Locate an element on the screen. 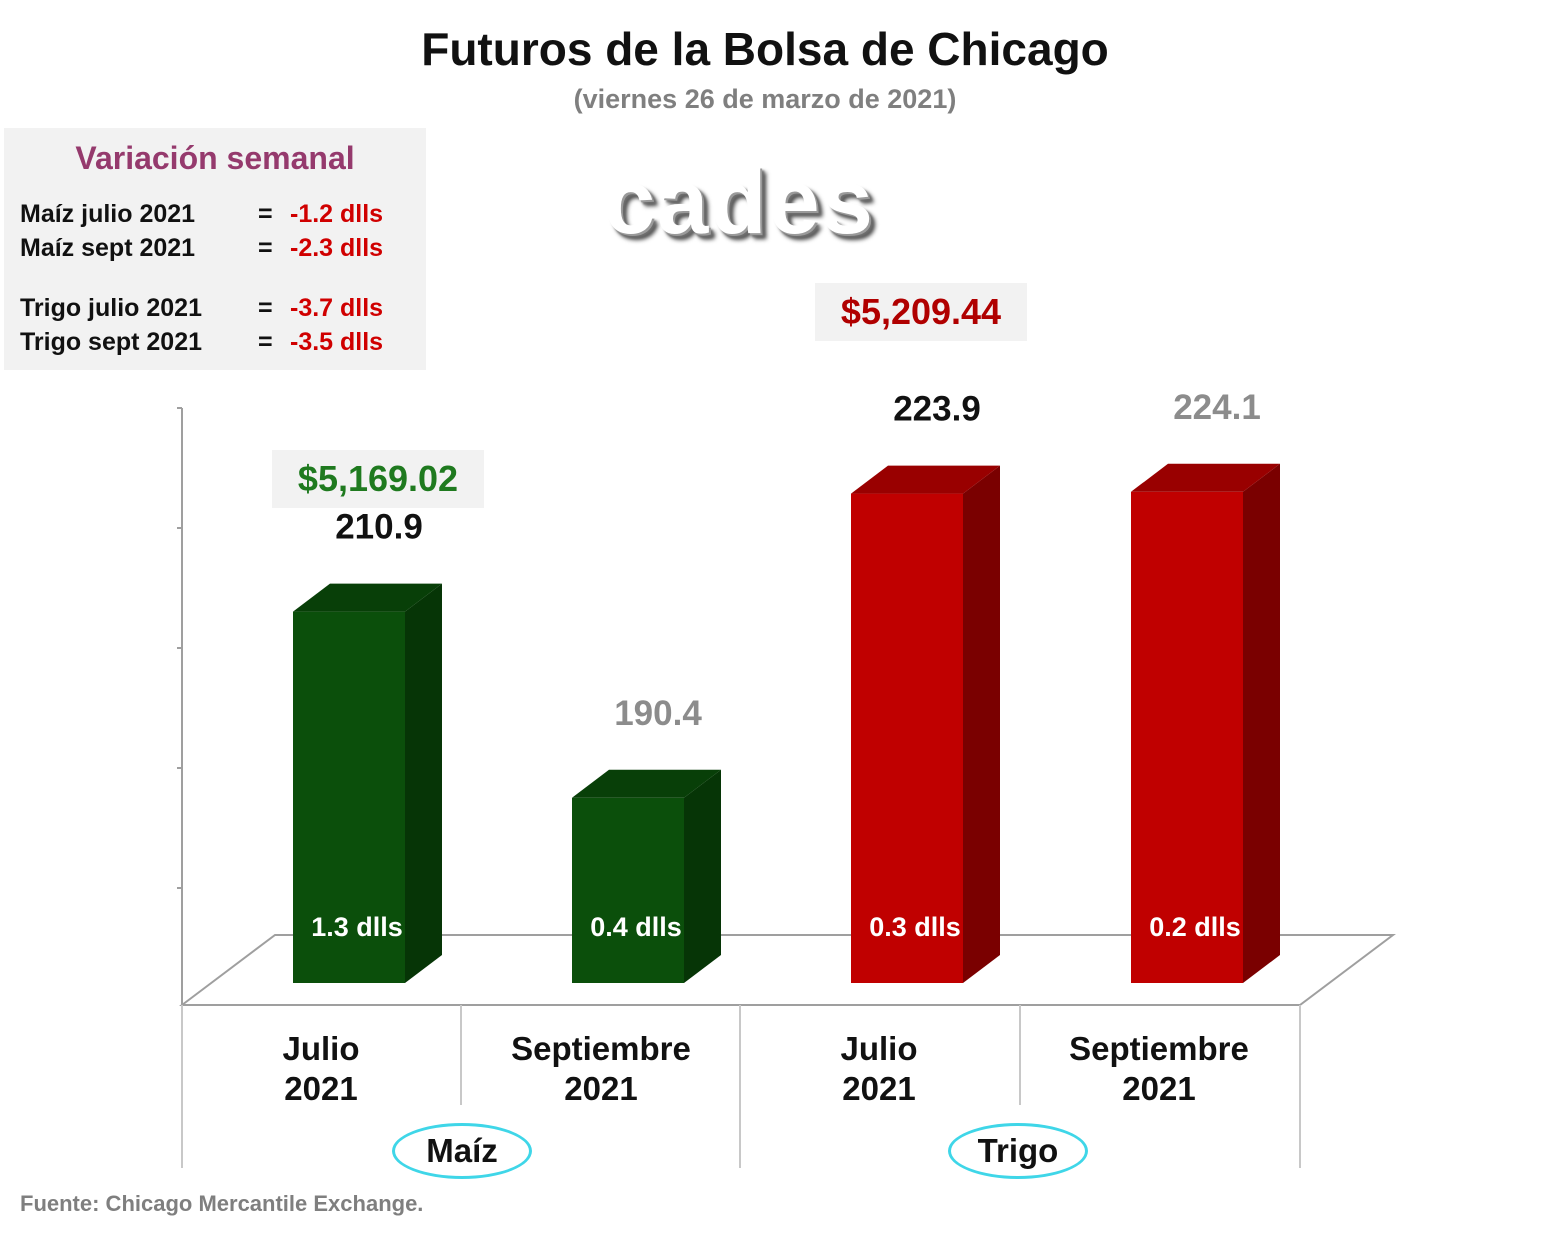  total-trigo-badge: $5,209.44 is located at coordinates (921, 312).